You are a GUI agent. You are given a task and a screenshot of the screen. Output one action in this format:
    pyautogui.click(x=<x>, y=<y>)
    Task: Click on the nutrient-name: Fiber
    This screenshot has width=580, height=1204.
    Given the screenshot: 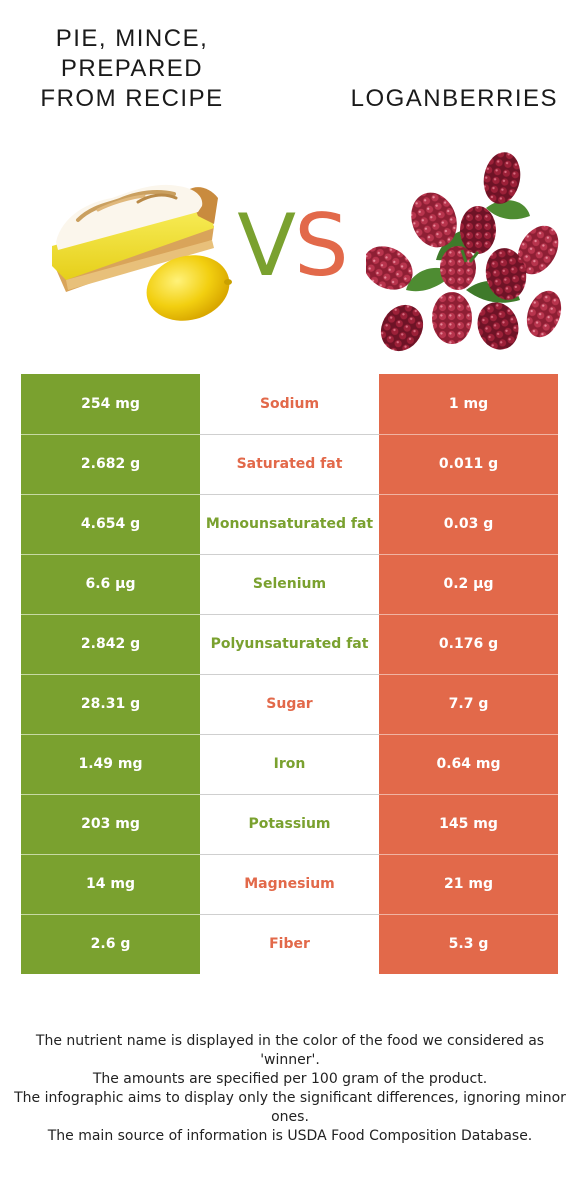 What is the action you would take?
    pyautogui.click(x=289, y=944)
    